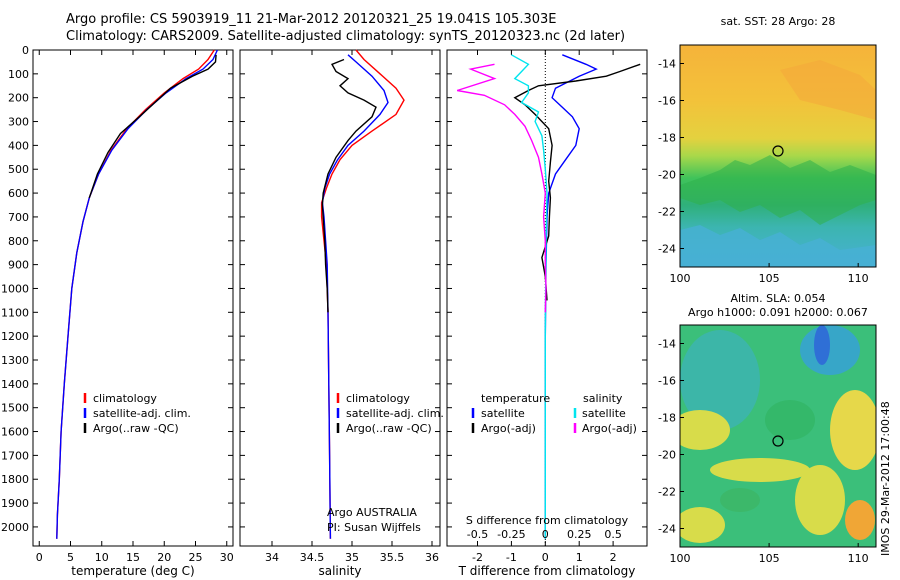  Describe the element at coordinates (15, 432) in the screenshot. I see `y-tick-label: 1600` at that location.